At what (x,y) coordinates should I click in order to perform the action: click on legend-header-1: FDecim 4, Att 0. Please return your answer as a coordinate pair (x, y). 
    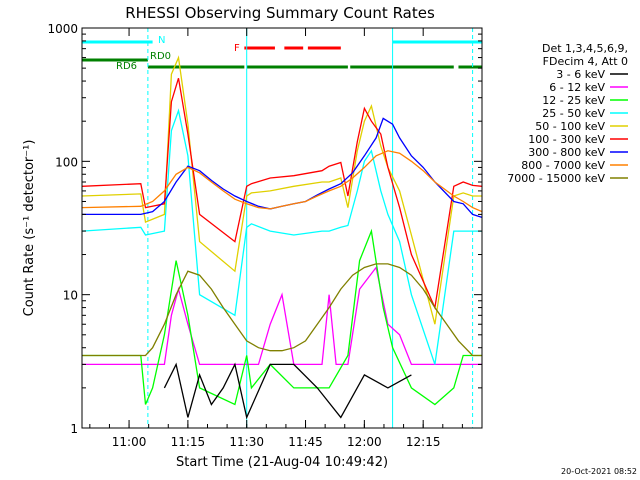
    Looking at the image, I should click on (585, 61).